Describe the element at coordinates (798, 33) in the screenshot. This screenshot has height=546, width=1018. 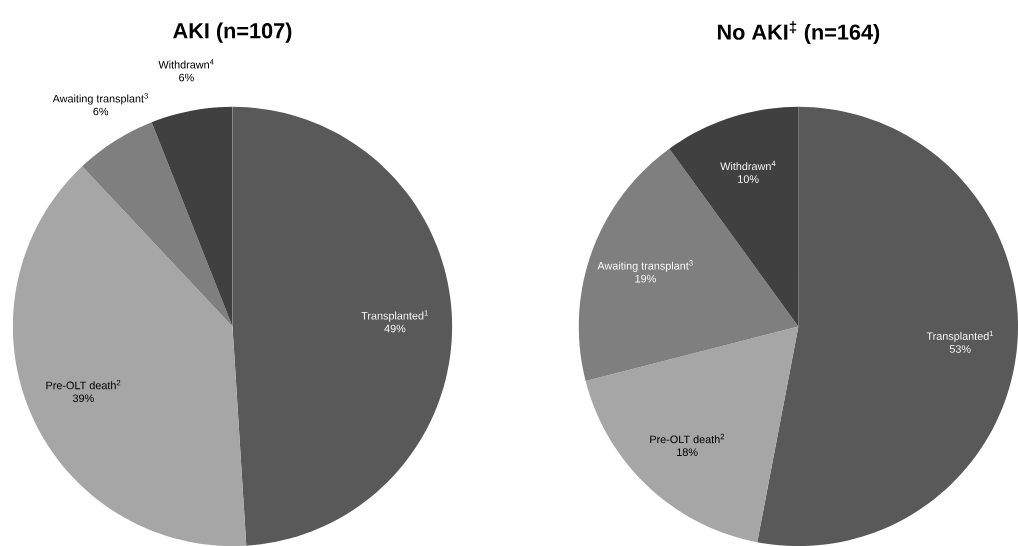
I see `chart-title: No AKI$^{‡}$ (n=164)` at that location.